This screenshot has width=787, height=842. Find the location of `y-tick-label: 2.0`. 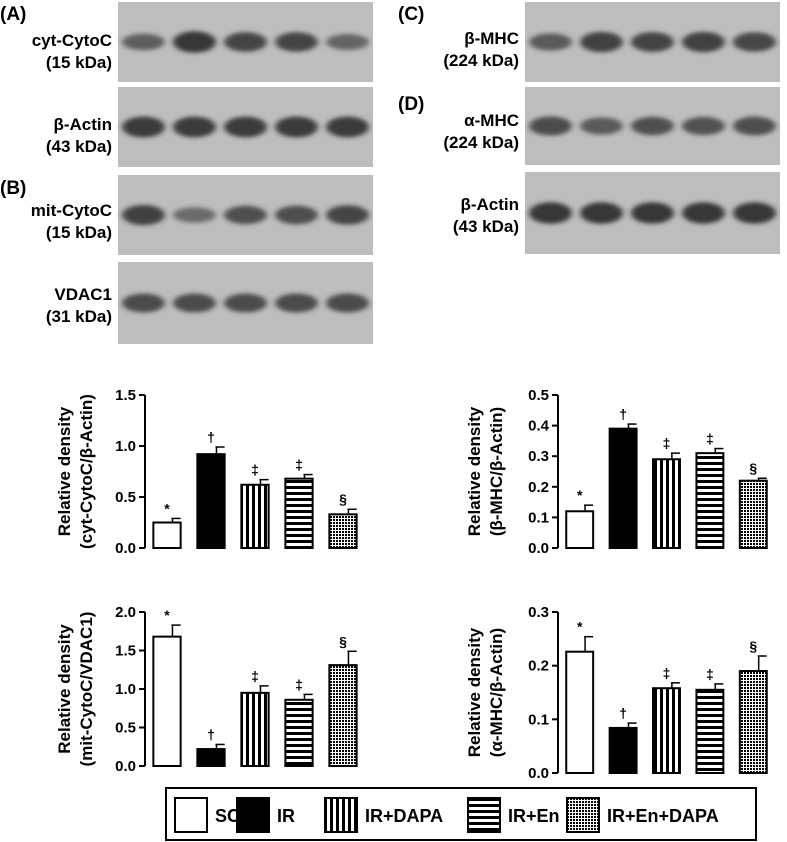

y-tick-label: 2.0 is located at coordinates (125, 612).